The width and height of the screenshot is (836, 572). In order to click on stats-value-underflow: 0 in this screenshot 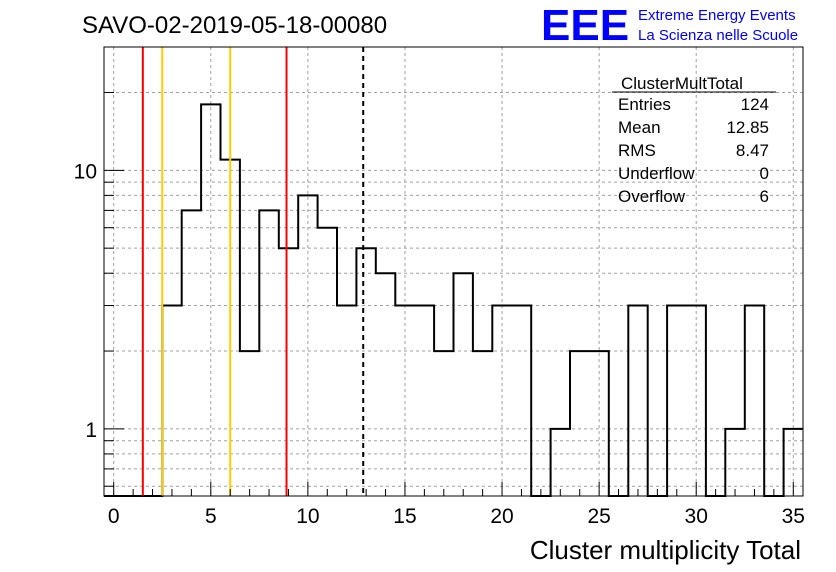, I will do `click(764, 173)`.